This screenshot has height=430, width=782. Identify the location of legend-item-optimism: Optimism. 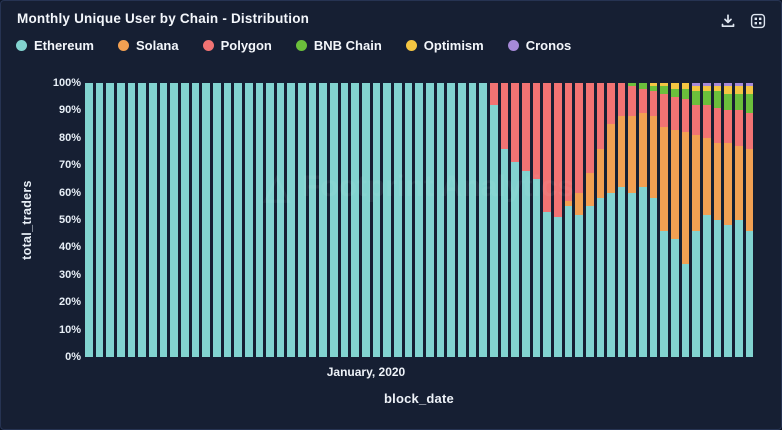
(444, 45).